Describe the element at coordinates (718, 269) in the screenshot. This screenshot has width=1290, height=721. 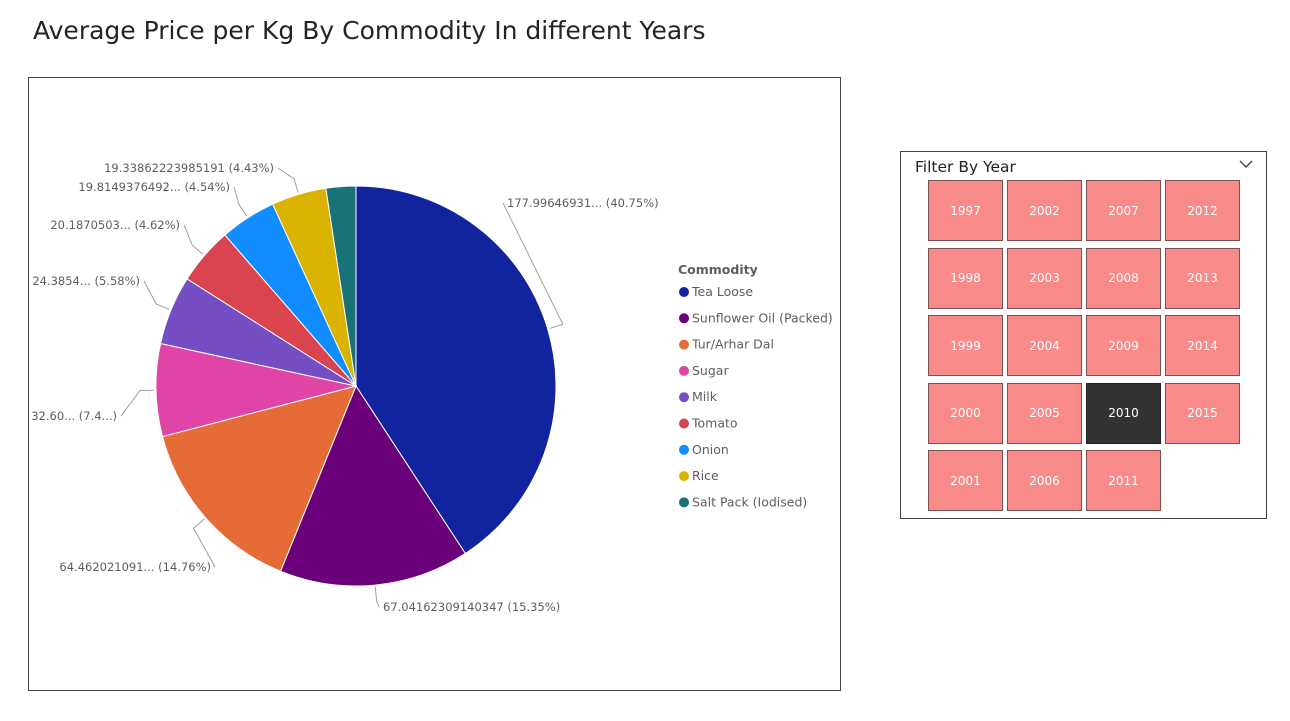
I see `legend-title: Commodity` at that location.